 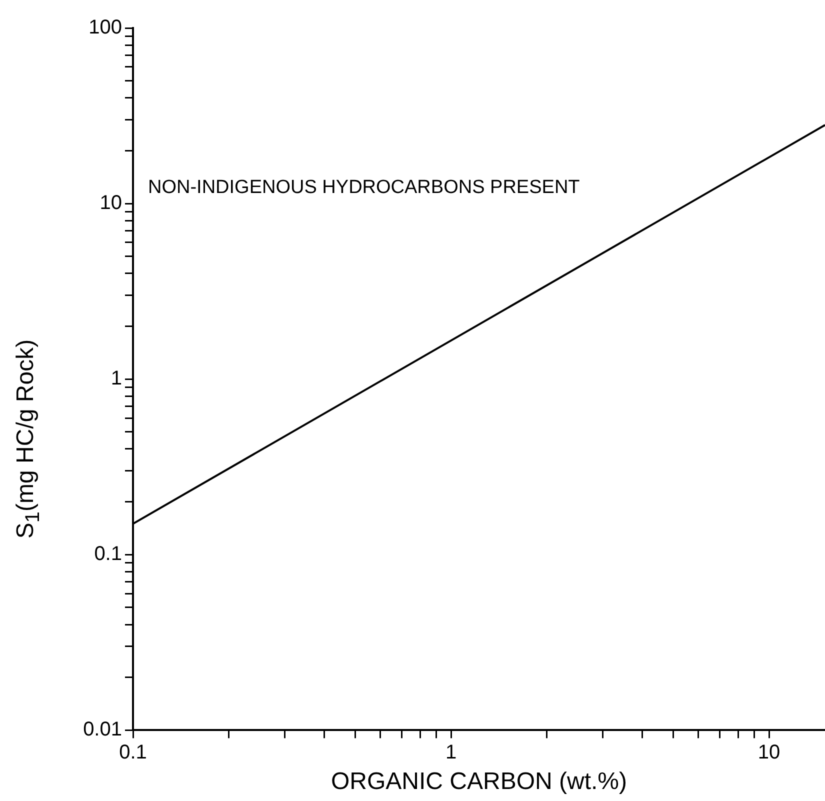 I want to click on annotation: NON-INDIGENOUS HYDROCARBONS PRESENT, so click(x=364, y=187).